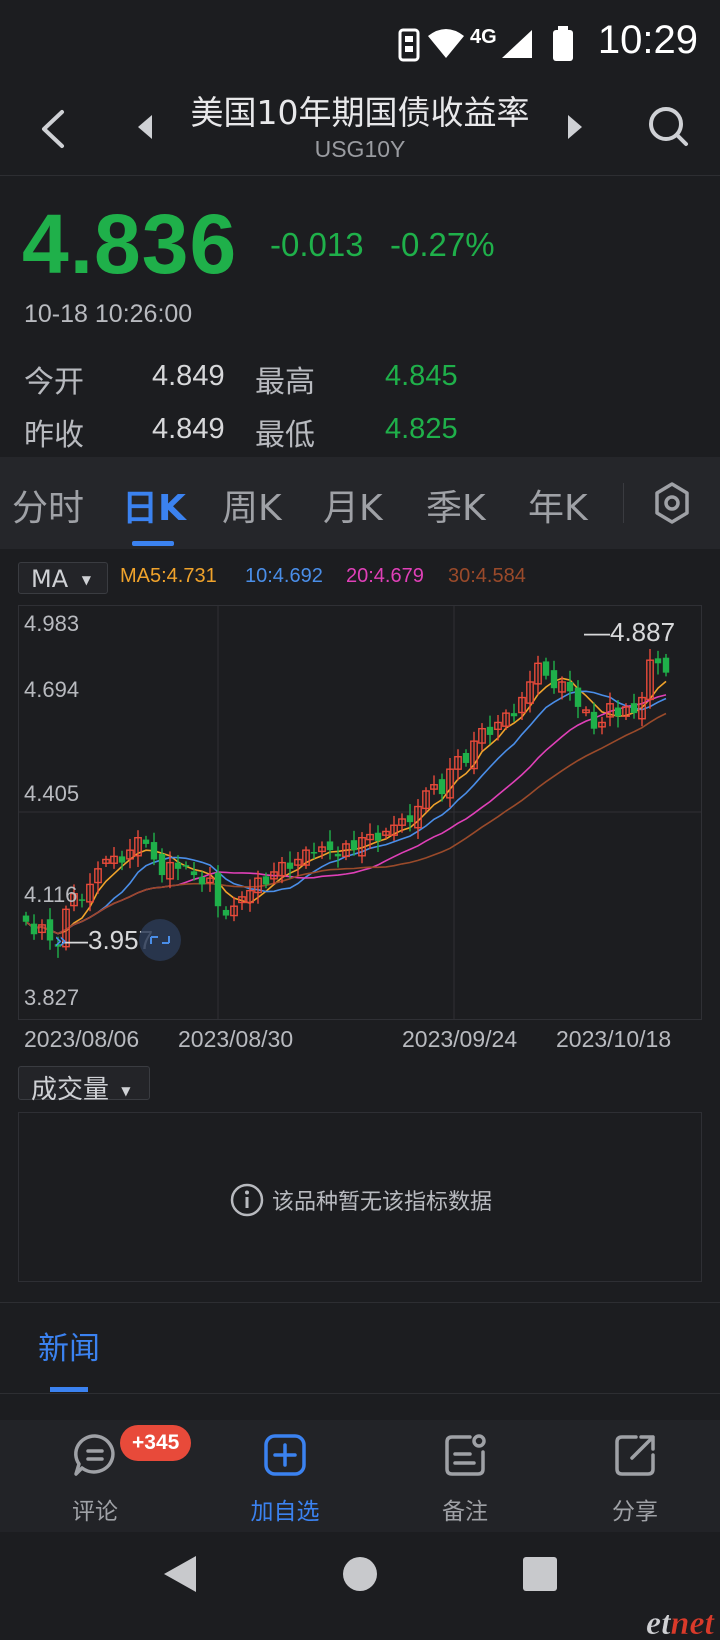 Image resolution: width=720 pixels, height=1640 pixels. I want to click on prev-instrument-icon, so click(145, 127).